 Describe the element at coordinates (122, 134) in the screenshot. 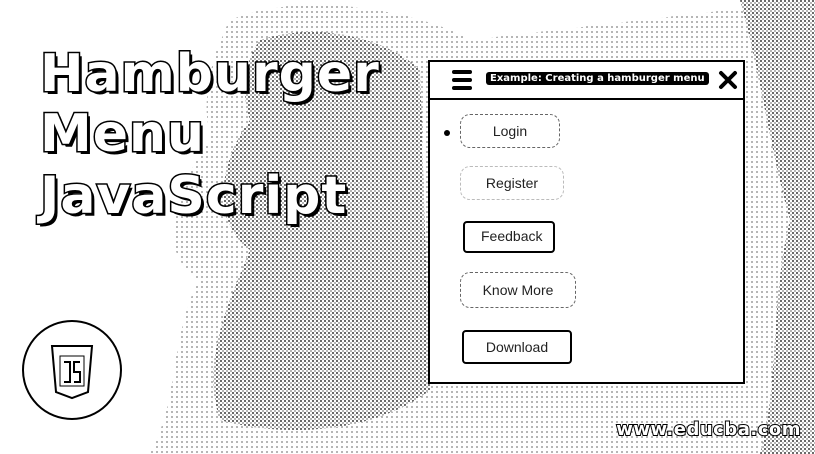

I see `banner-title-line-2: Menu` at that location.